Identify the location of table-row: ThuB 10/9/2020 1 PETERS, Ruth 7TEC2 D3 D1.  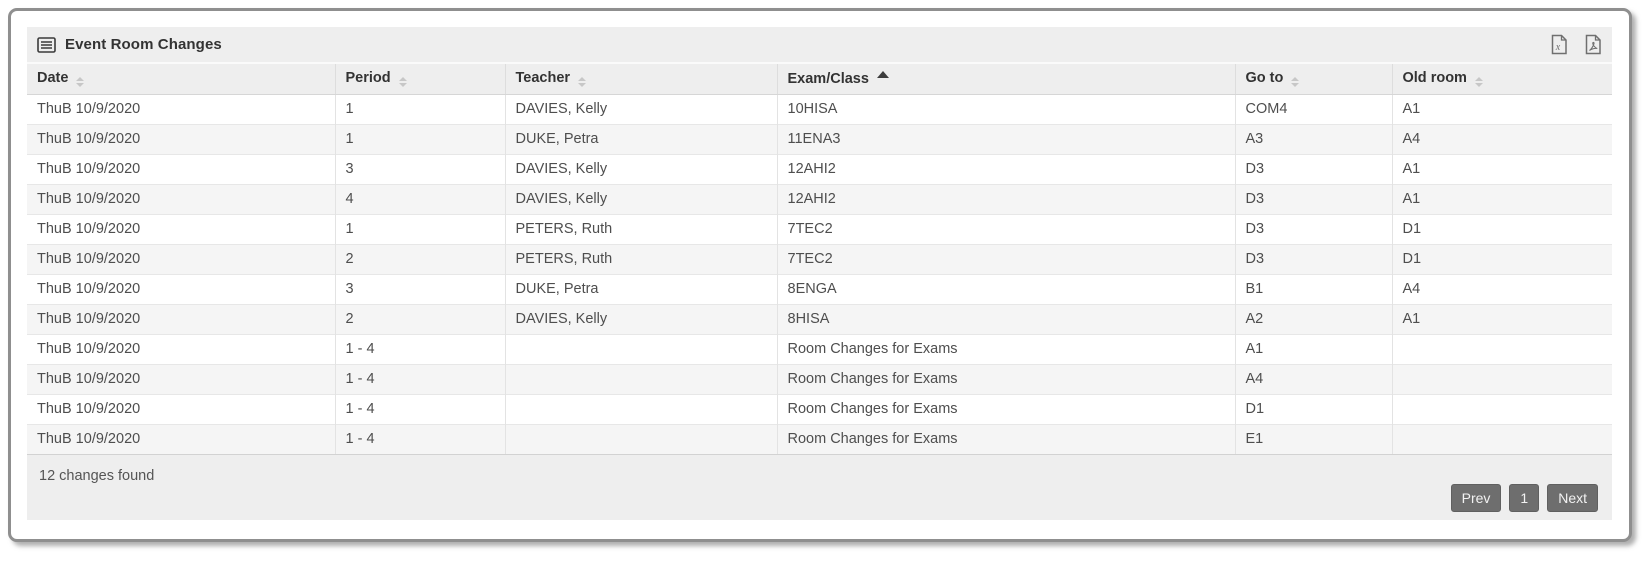
(819, 228).